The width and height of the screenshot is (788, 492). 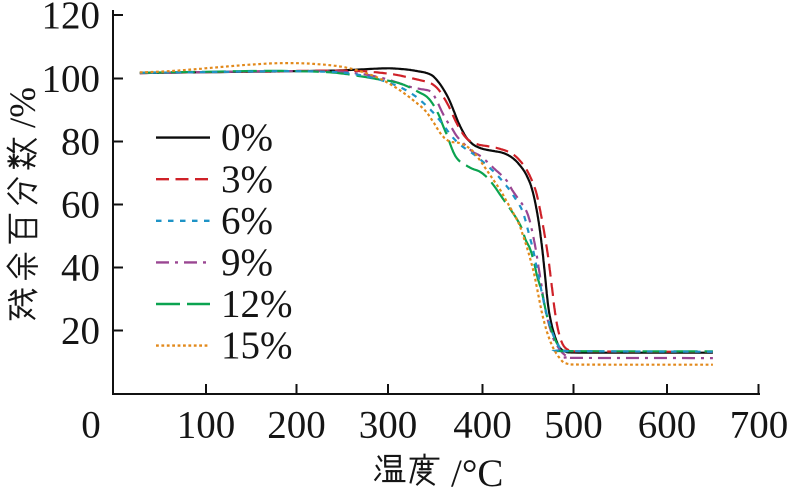 What do you see at coordinates (759, 425) in the screenshot?
I see `svg-text: 700` at bounding box center [759, 425].